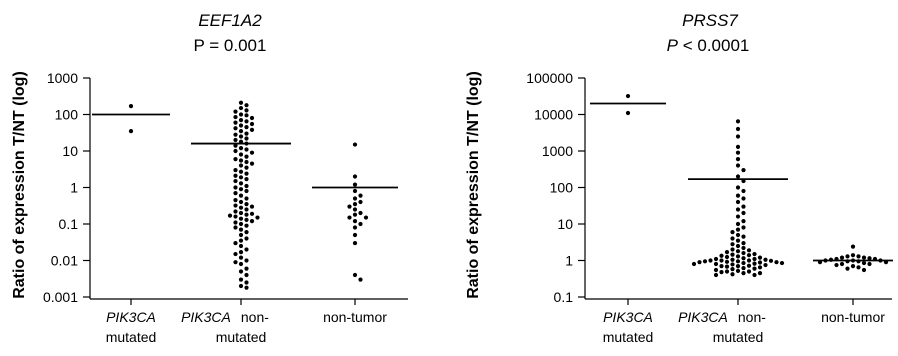 The width and height of the screenshot is (898, 356). I want to click on category-gene: non-tumor, so click(355, 317).